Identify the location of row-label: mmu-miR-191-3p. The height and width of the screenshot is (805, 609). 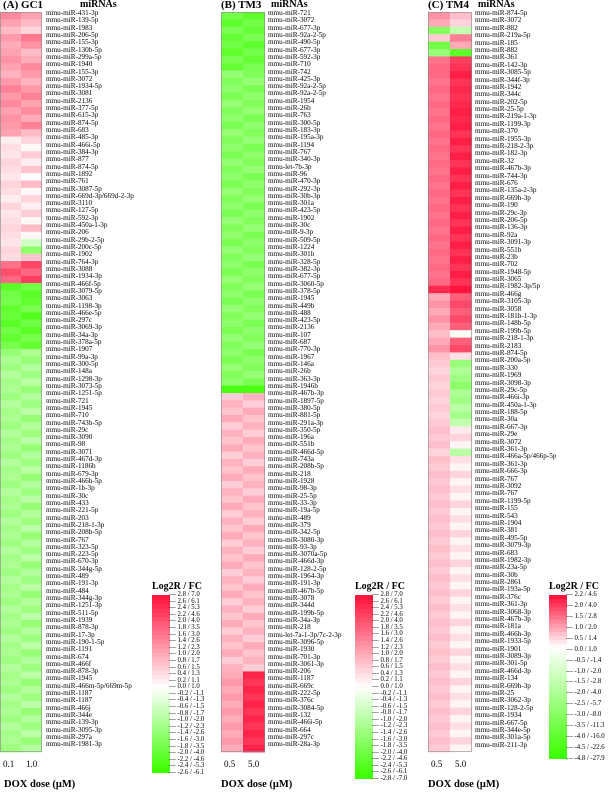
(72, 583).